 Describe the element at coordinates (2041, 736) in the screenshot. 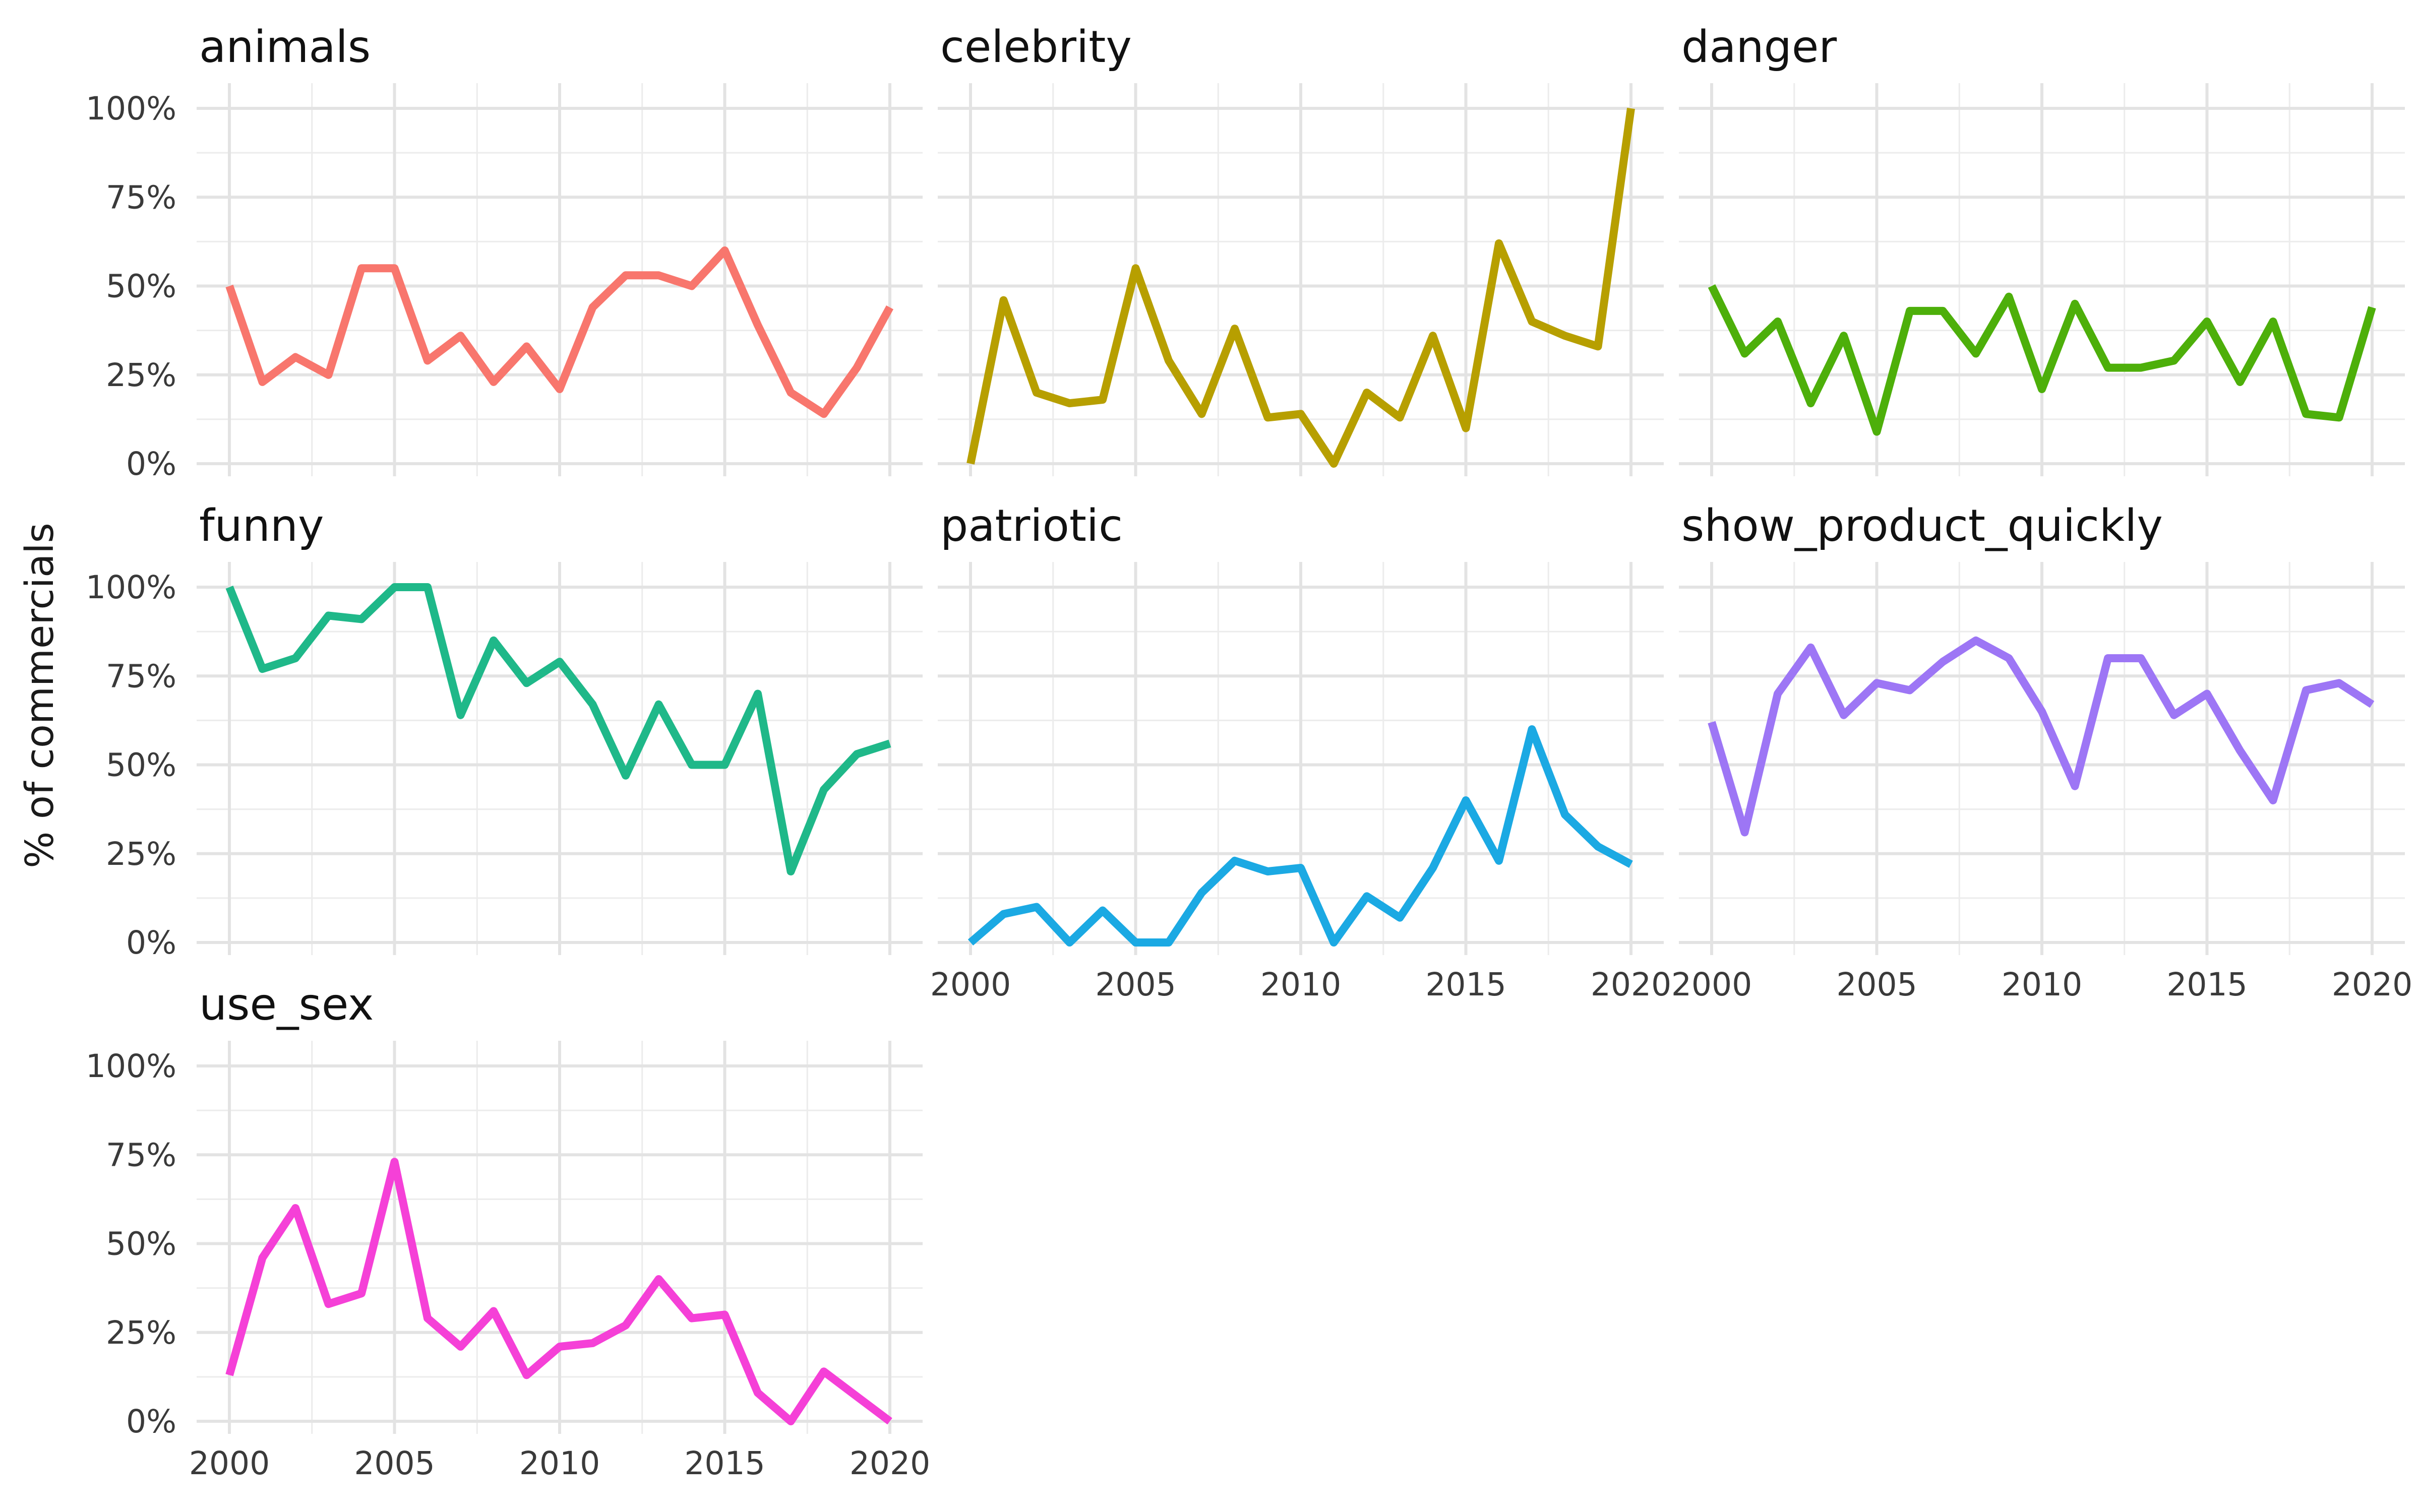

I see `series-line-show-product-quickly` at that location.